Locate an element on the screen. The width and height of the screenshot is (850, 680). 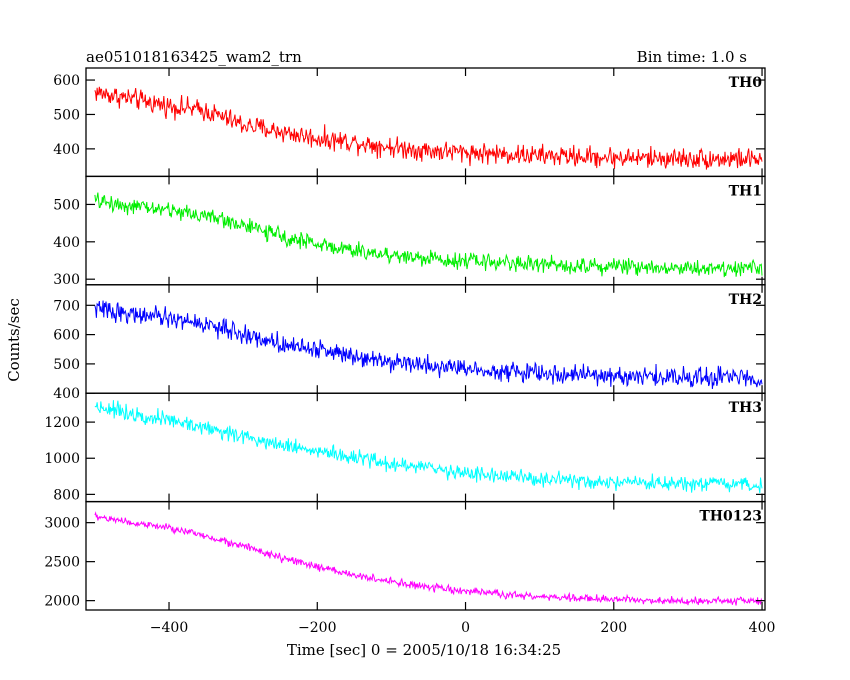
chart-title-right: Bin time: 1.0 s is located at coordinates (692, 57).